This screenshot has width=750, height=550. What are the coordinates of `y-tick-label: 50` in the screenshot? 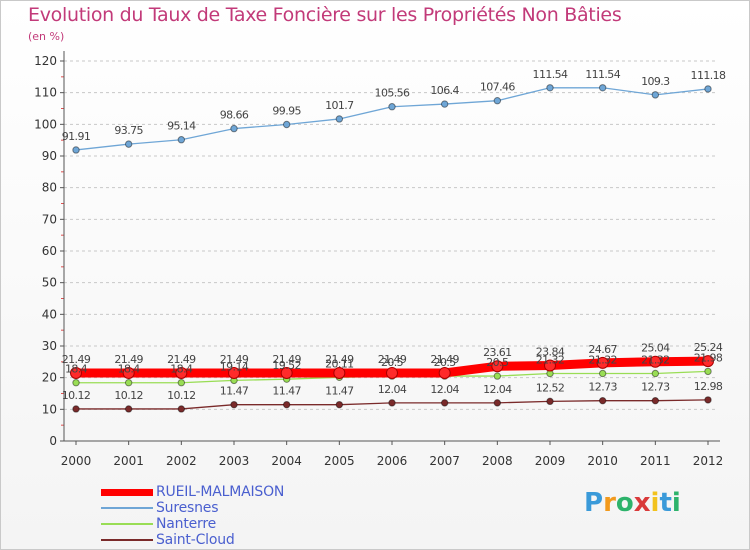 It's located at (49, 283).